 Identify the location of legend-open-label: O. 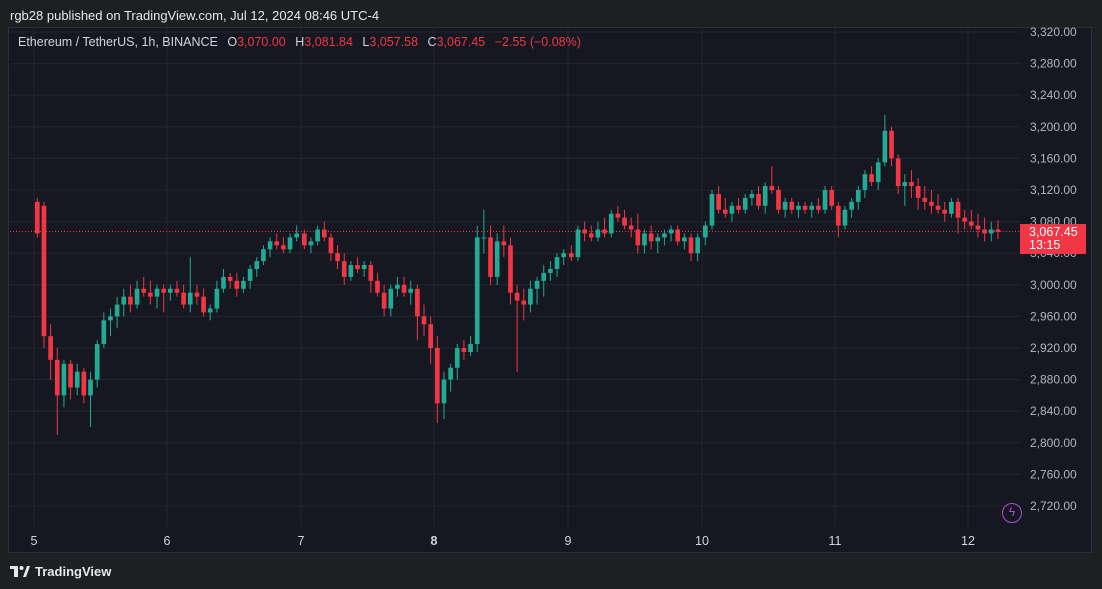
(232, 42).